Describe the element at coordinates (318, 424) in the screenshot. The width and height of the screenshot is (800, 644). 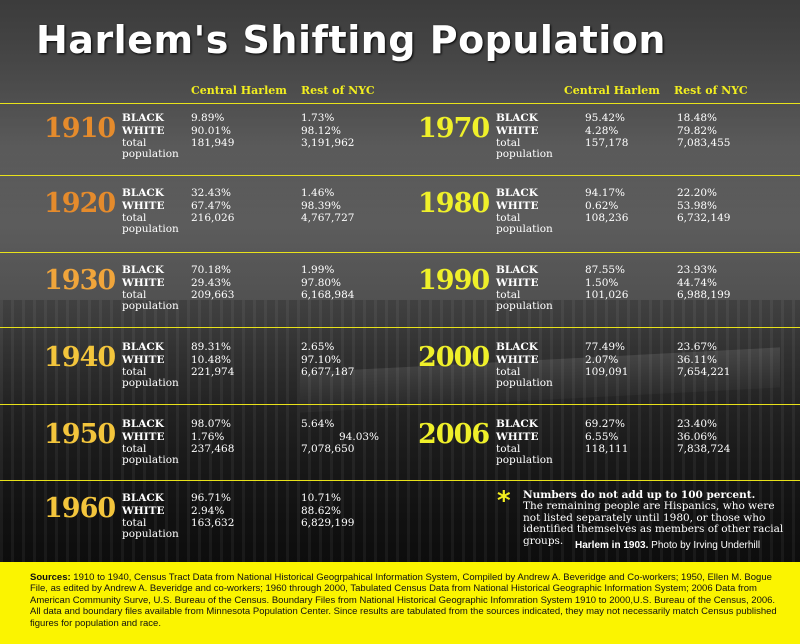
I see `rest-black-value: 5.64%` at that location.